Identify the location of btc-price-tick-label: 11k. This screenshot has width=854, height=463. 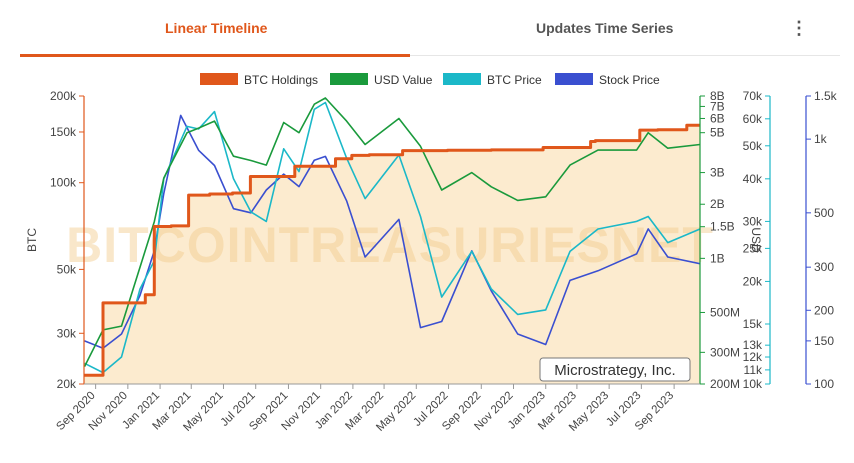
(753, 370).